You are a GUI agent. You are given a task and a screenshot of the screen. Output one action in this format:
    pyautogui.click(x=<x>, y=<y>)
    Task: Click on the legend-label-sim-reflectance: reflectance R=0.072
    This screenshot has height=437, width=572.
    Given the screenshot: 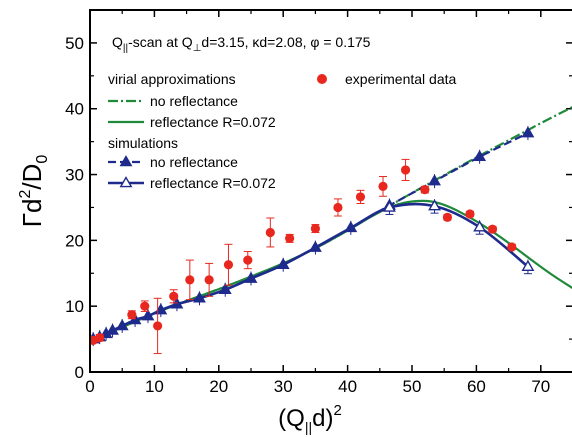 What is the action you would take?
    pyautogui.click(x=213, y=183)
    